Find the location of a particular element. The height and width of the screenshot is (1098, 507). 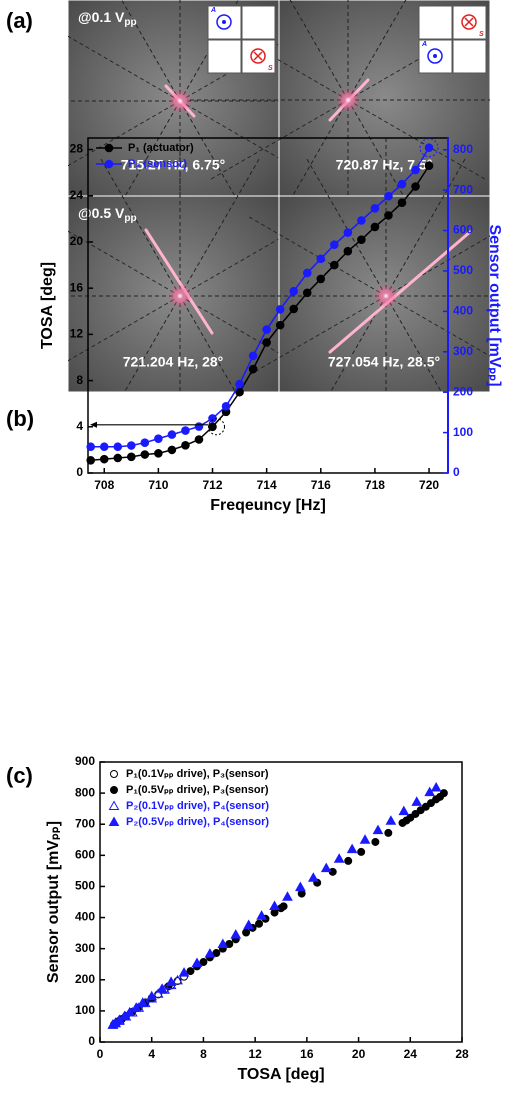

inset-label: A is located at coordinates (424, 44).